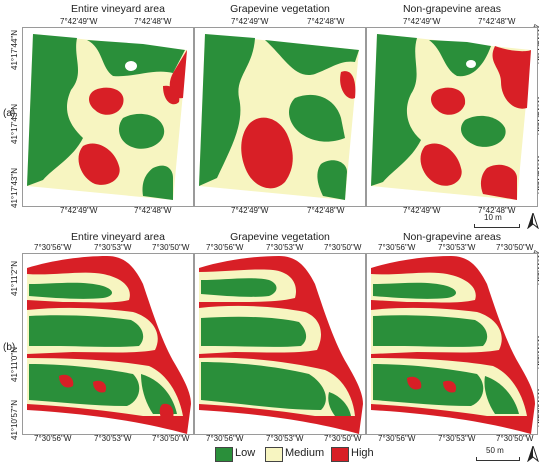 The height and width of the screenshot is (466, 550). Describe the element at coordinates (497, 226) in the screenshot. I see `scale-bar-a` at that location.